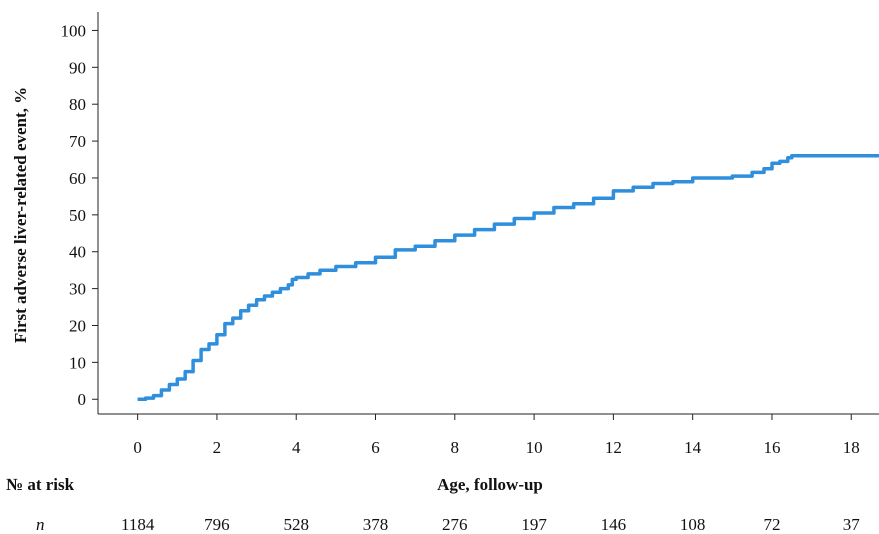 This screenshot has width=879, height=534. What do you see at coordinates (77, 362) in the screenshot?
I see `y-tick-label: 10` at bounding box center [77, 362].